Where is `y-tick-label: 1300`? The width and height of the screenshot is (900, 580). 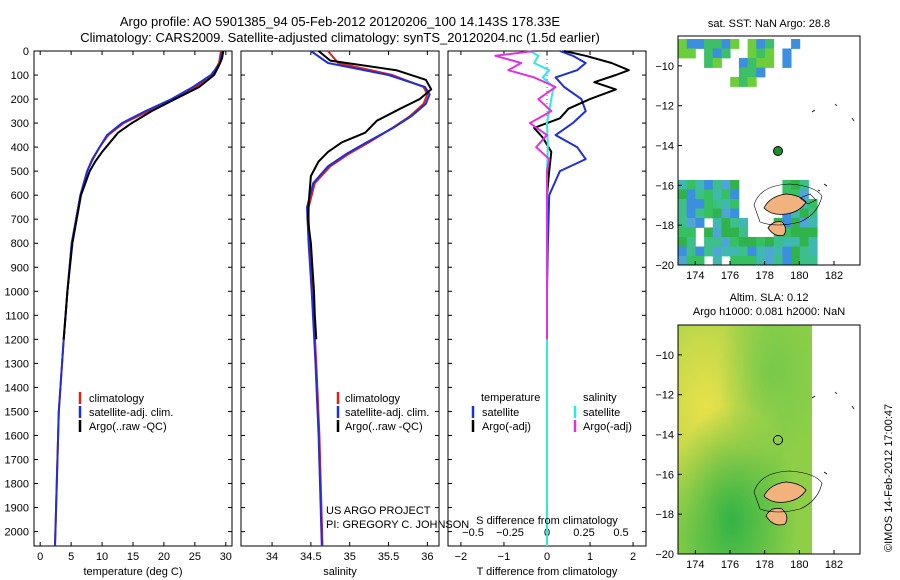 y-tick-label: 1300 is located at coordinates (17, 364).